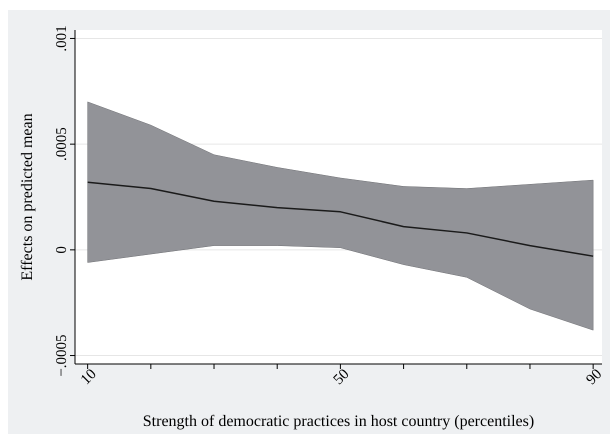 The image size is (610, 434). Describe the element at coordinates (340, 219) in the screenshot. I see `line-series` at that location.